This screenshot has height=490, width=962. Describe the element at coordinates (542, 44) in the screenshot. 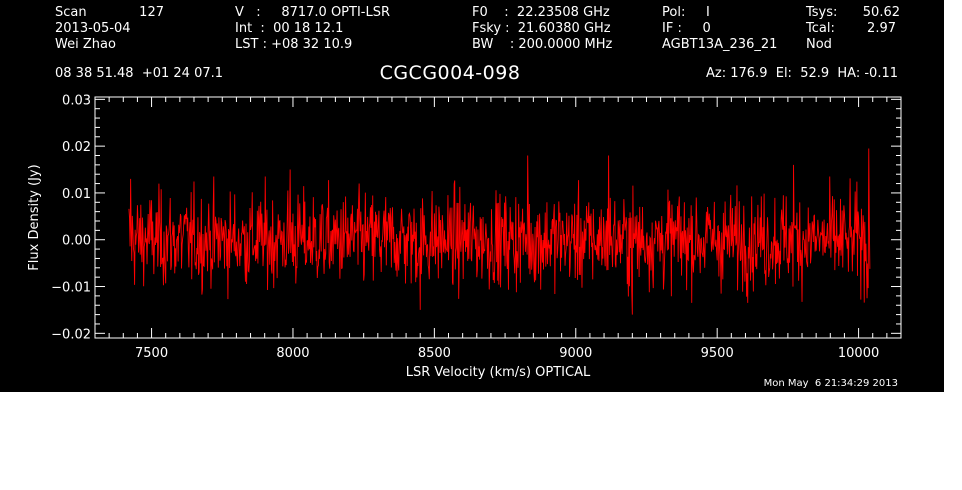

I see `bandwidth: BW : 200.0000 MHz` at that location.